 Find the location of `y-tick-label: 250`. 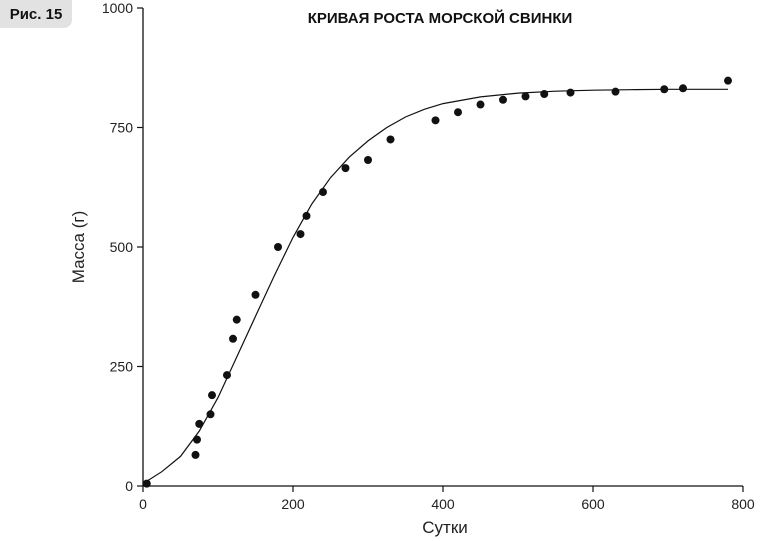

y-tick-label: 250 is located at coordinates (122, 367).